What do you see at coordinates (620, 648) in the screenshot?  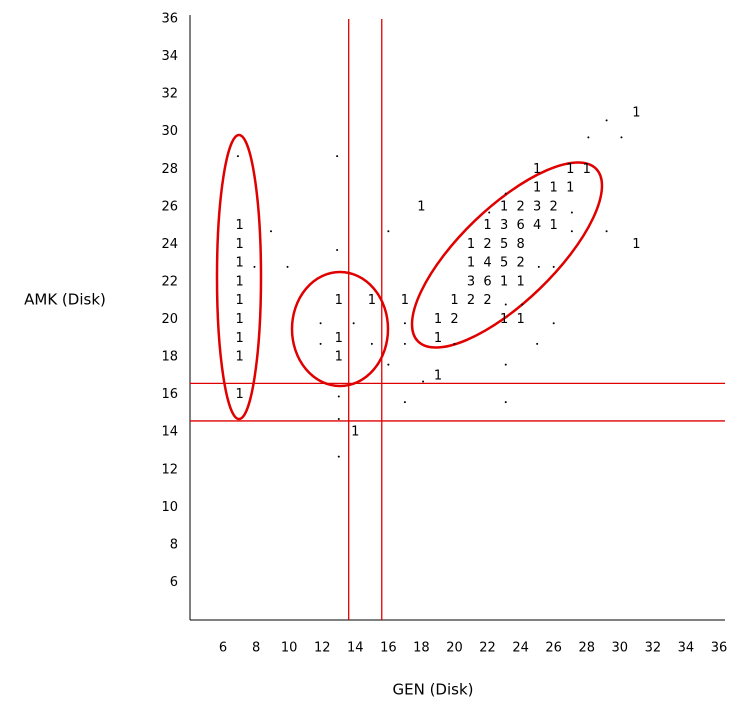 I see `x-tick-label: 30` at bounding box center [620, 648].